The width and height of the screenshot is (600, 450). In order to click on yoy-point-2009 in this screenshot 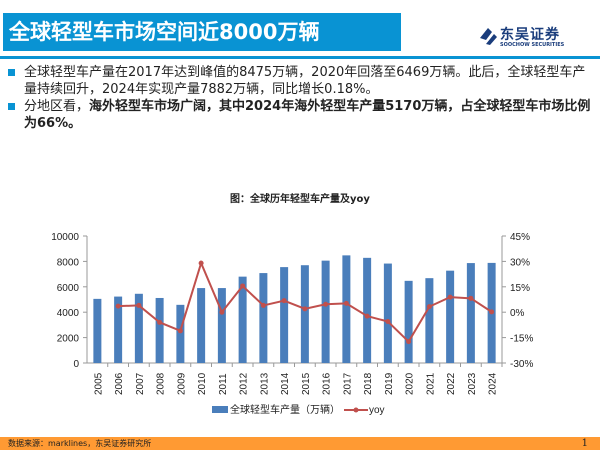, I will do `click(180, 331)`.